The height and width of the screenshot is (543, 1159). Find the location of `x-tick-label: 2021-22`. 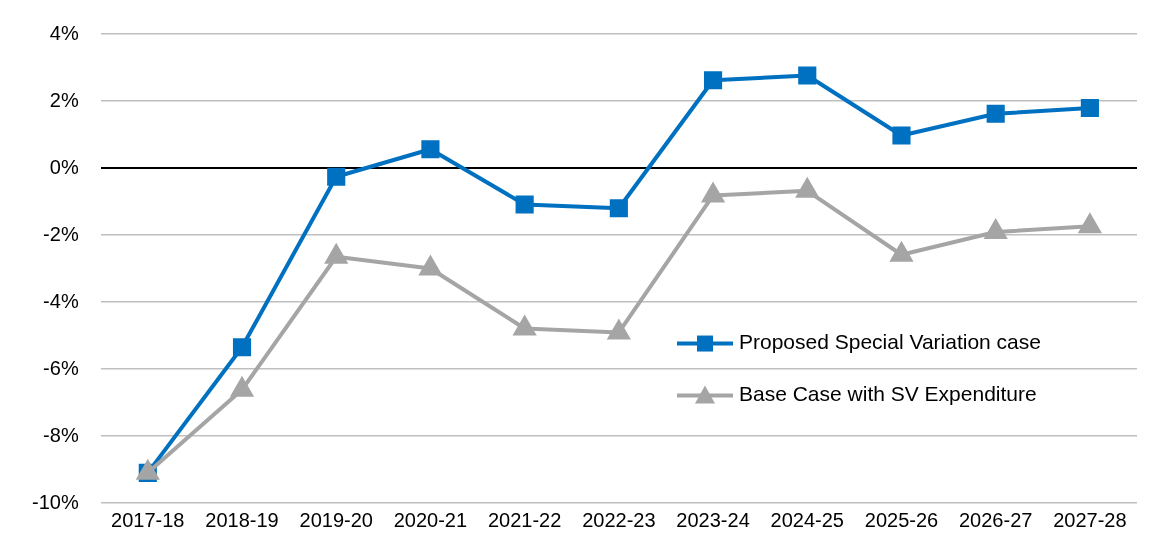

x-tick-label: 2021-22 is located at coordinates (524, 519).